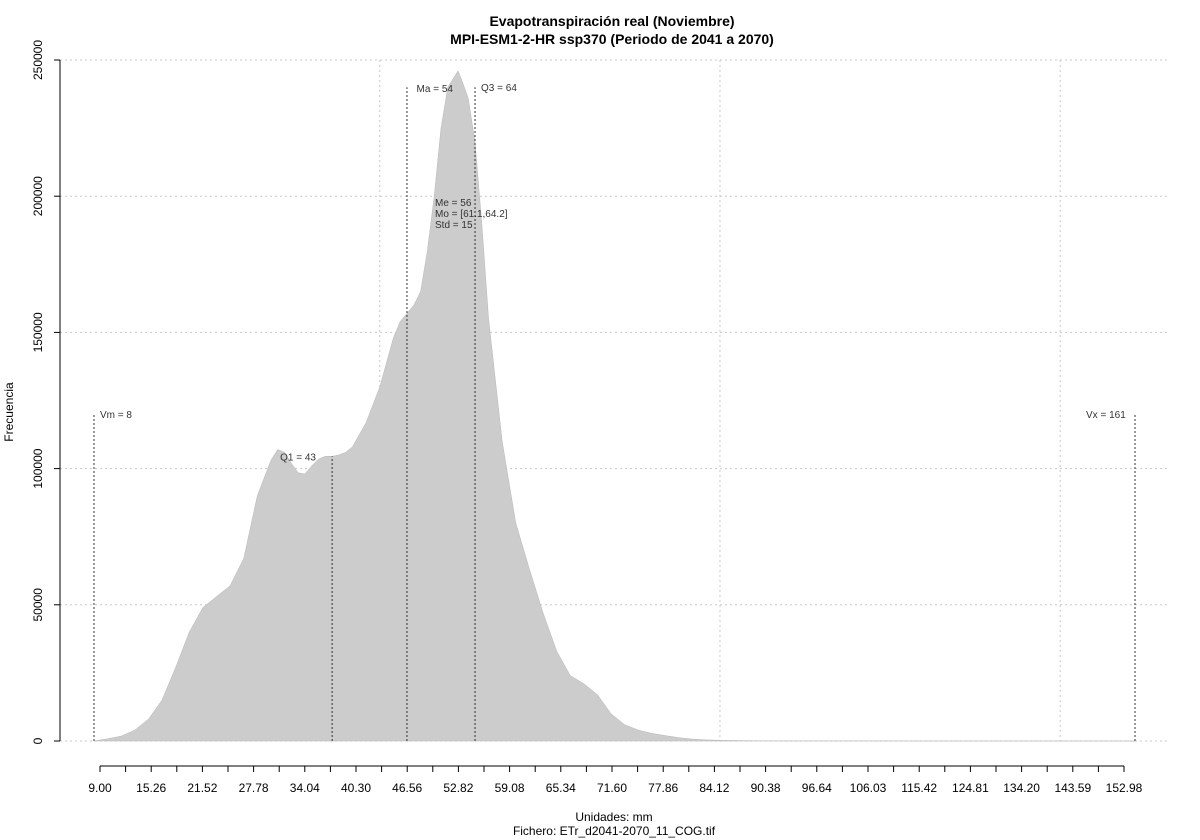 The image size is (1200, 840). What do you see at coordinates (38, 605) in the screenshot?
I see `y-tick-label: 50000` at bounding box center [38, 605].